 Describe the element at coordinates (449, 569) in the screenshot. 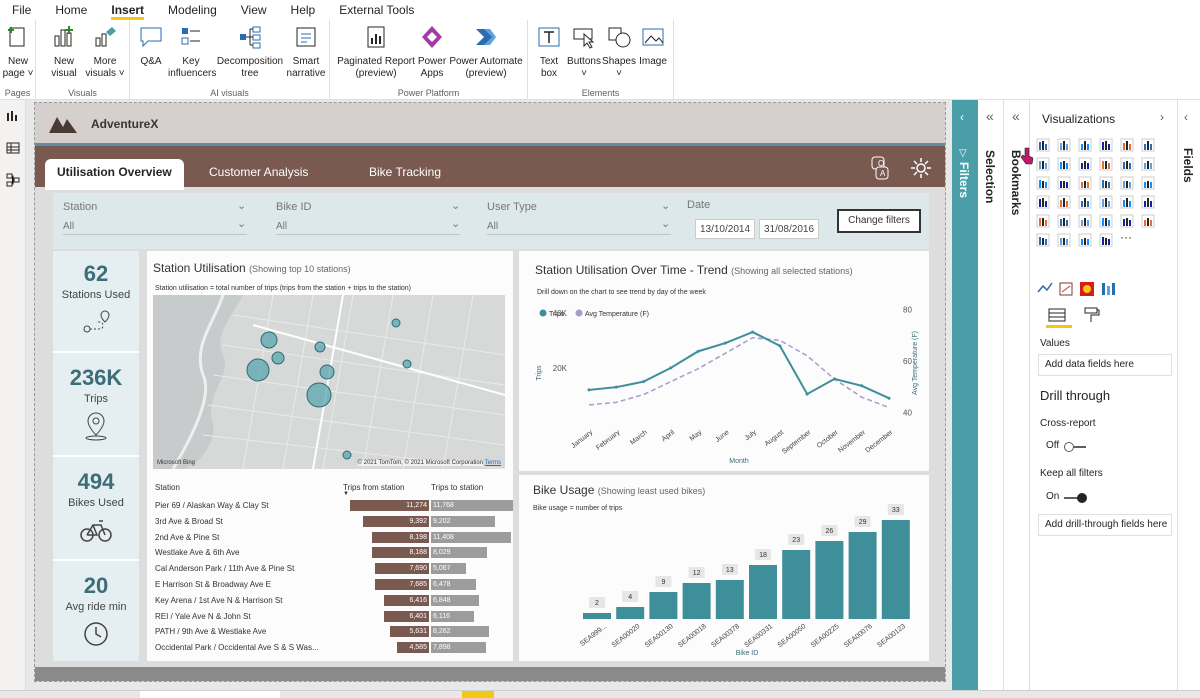

I see `trips-to-bar: 5,067` at that location.